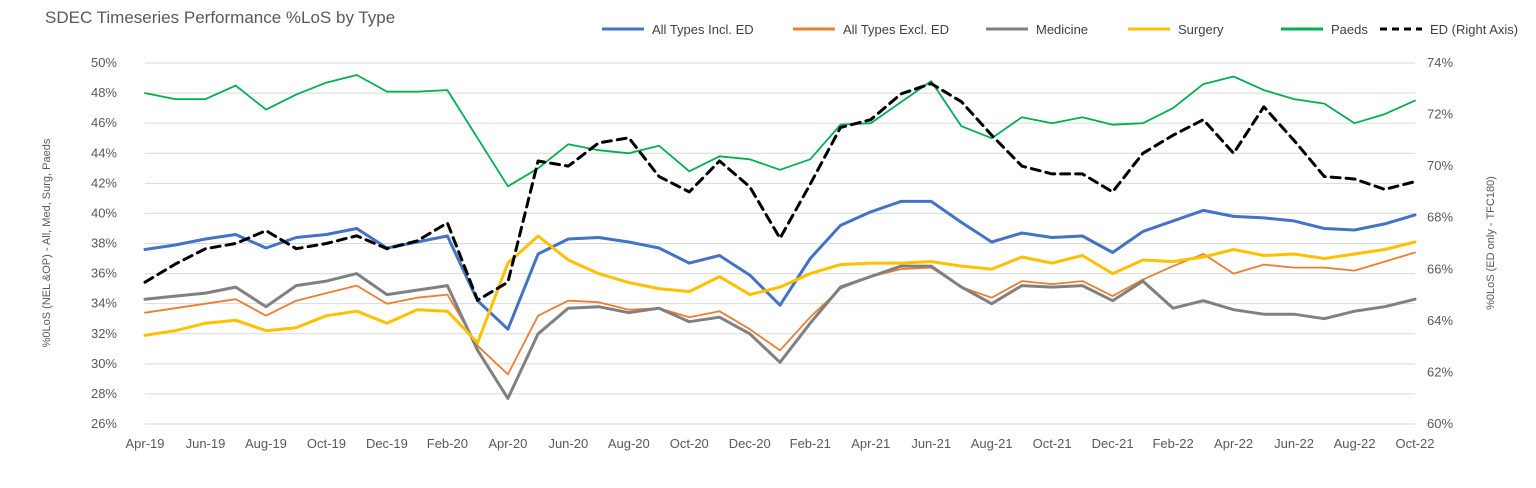 Image resolution: width=1536 pixels, height=488 pixels. I want to click on x-tick-label: Apr-19, so click(144, 443).